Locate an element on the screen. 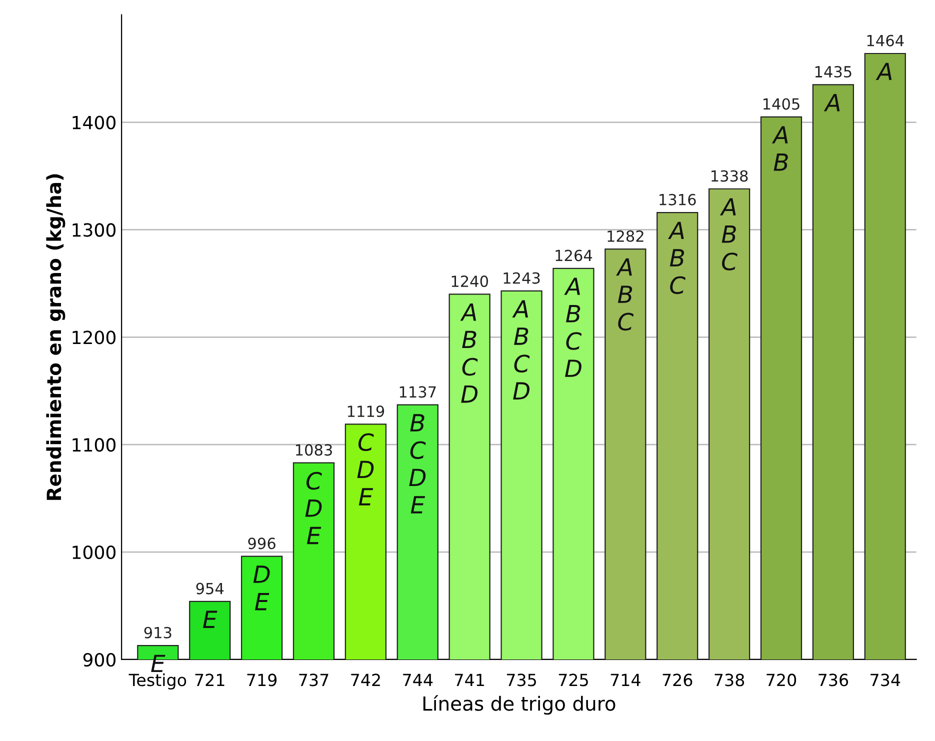 This screenshot has width=935, height=741. x-tick-label: 736 is located at coordinates (833, 680).